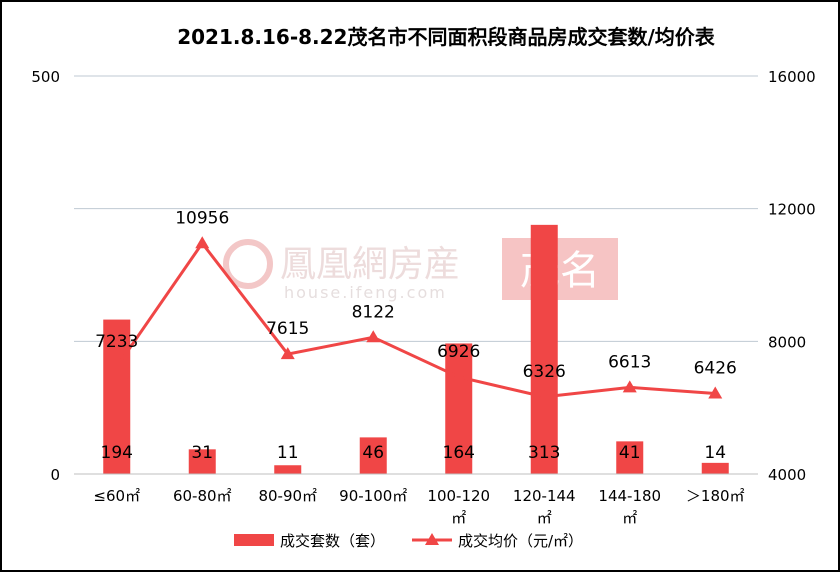 Image resolution: width=840 pixels, height=574 pixels. What do you see at coordinates (116, 496) in the screenshot?
I see `x-axis-tick-label: ≤60㎡` at bounding box center [116, 496].